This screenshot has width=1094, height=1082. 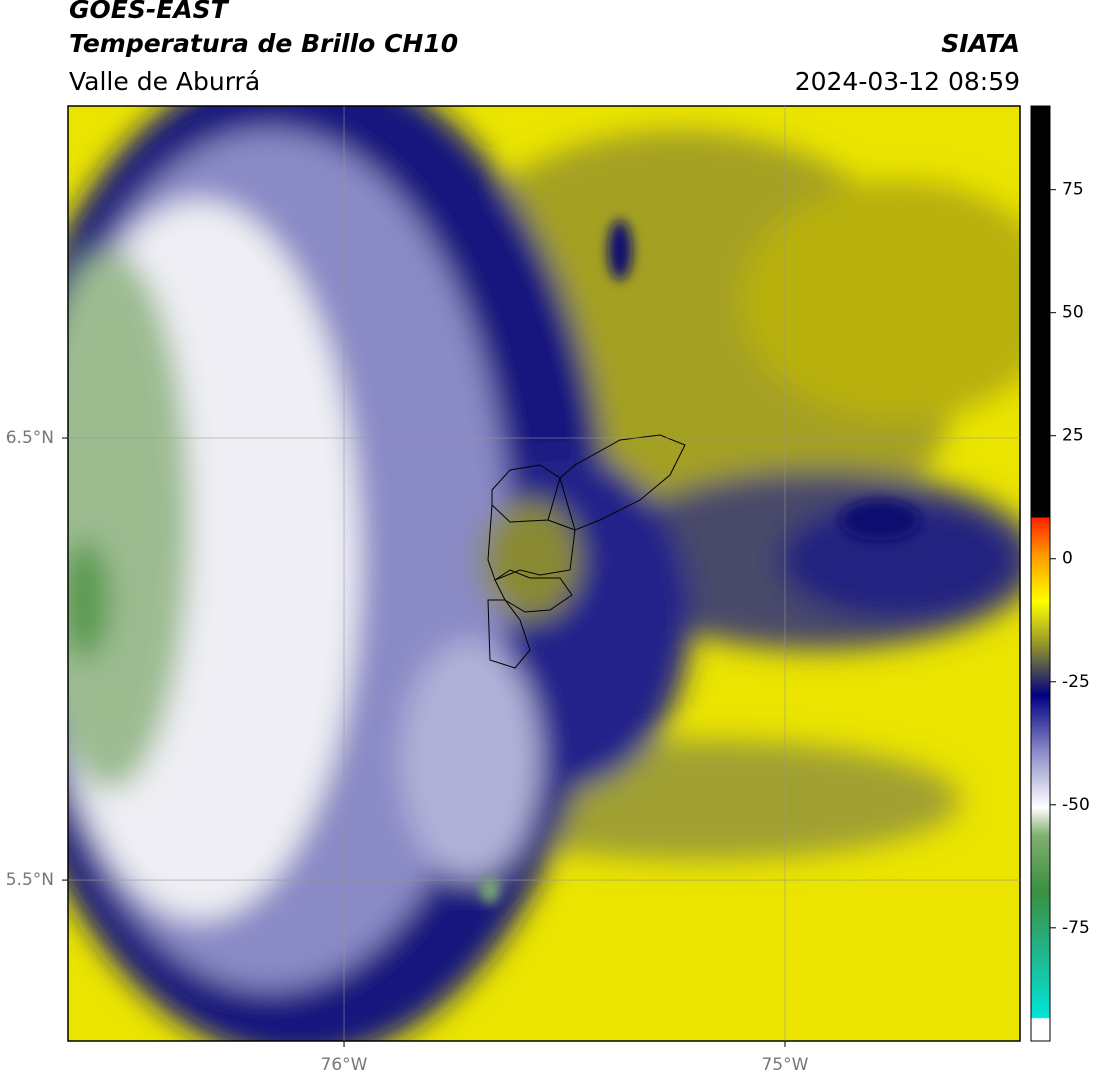 I want to click on colorbar-tick-label: 25, so click(x=1073, y=436).